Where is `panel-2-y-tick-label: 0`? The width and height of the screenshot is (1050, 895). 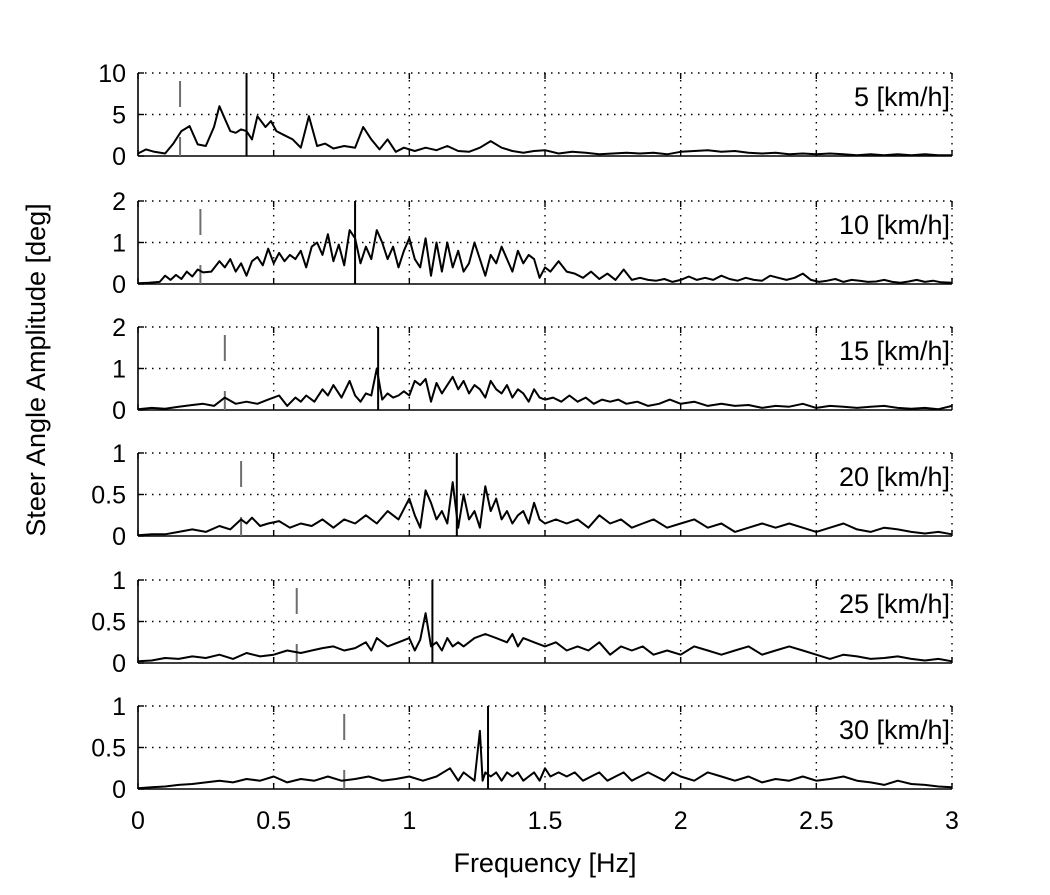 panel-2-y-tick-label: 0 is located at coordinates (119, 285).